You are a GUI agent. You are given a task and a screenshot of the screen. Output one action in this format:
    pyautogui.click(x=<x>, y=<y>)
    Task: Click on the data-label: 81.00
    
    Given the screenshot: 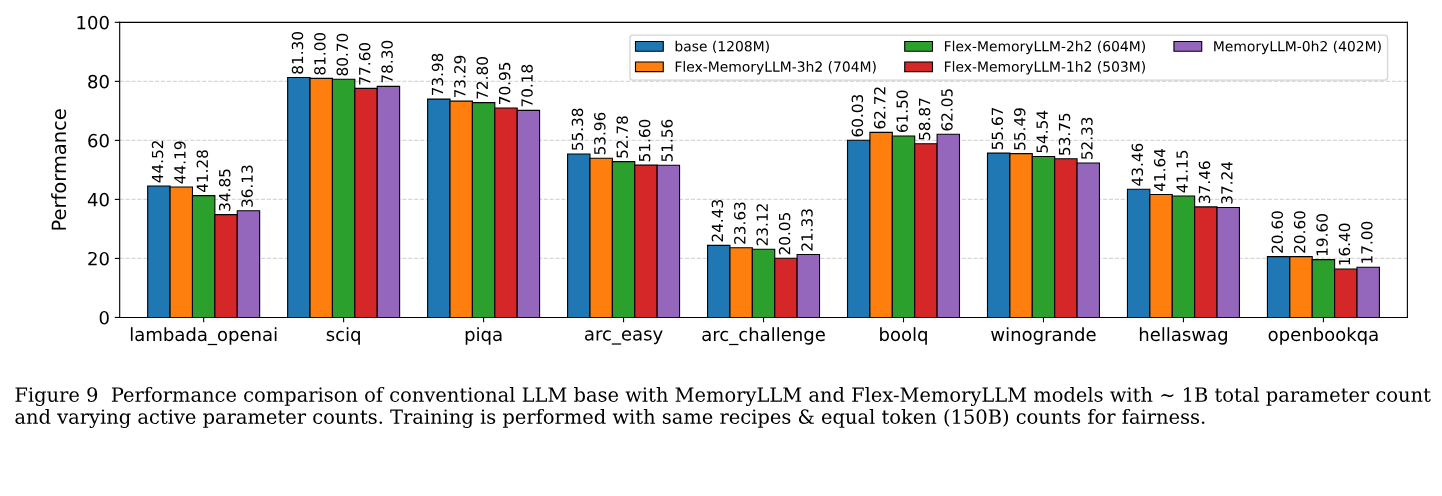 What is the action you would take?
    pyautogui.click(x=320, y=53)
    